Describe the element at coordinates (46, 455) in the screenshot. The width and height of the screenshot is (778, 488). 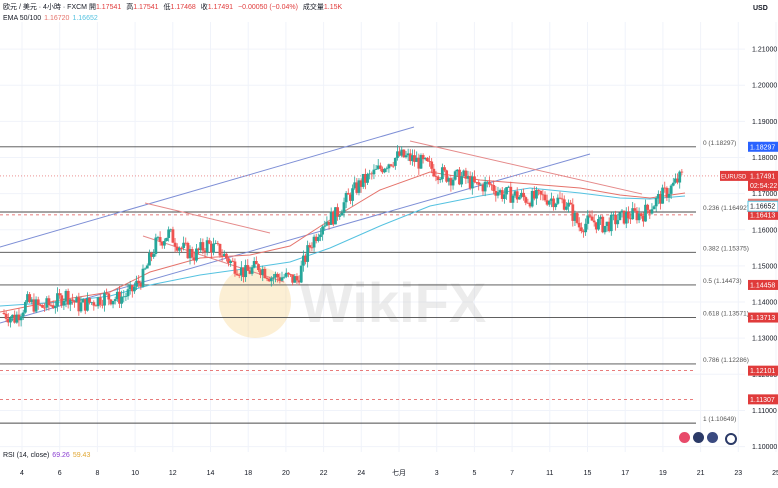
I see `rsi-legend: RSI (14, close) 69.26 59.43` at that location.